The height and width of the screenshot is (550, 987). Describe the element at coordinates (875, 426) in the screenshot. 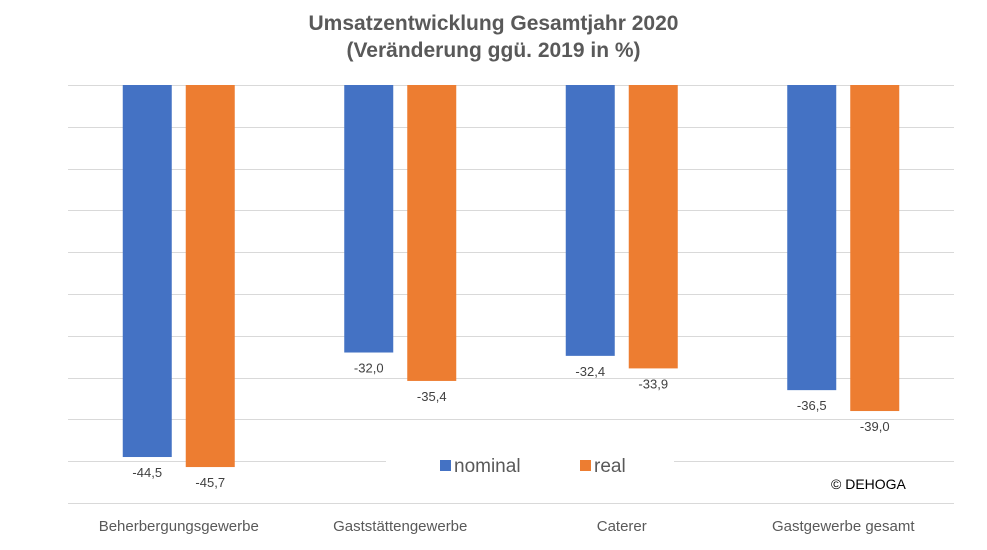

I see `data-label: -39,0` at that location.